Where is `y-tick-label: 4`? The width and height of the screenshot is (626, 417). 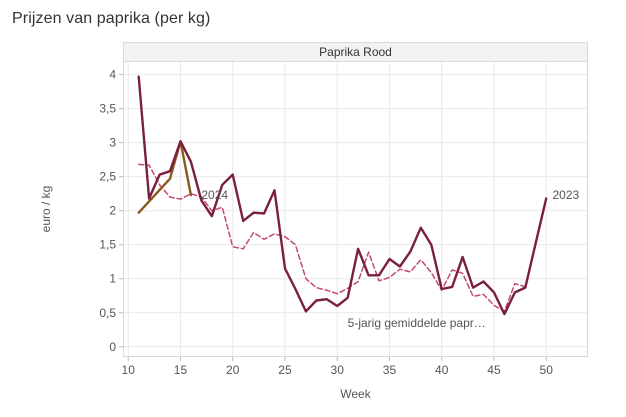
y-tick-label: 4 is located at coordinates (112, 75).